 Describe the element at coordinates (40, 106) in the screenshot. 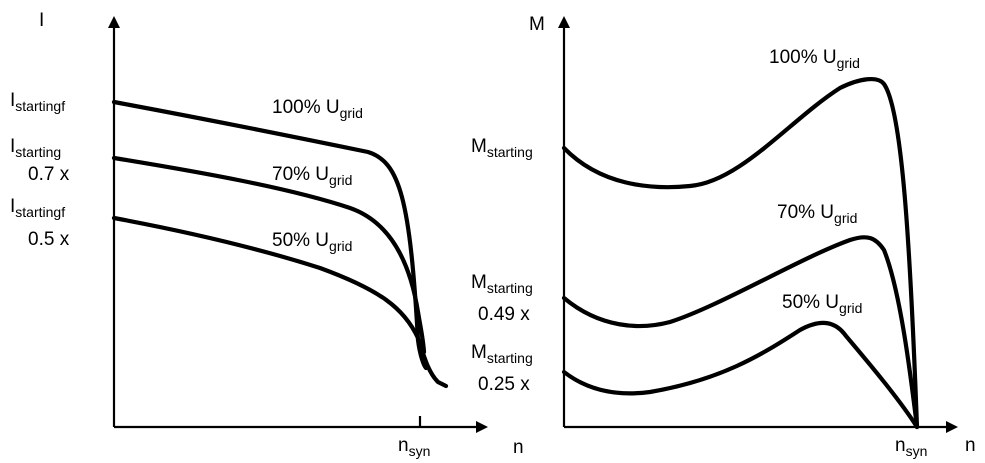

I see `current-ylabel-100-sub: startingf` at that location.